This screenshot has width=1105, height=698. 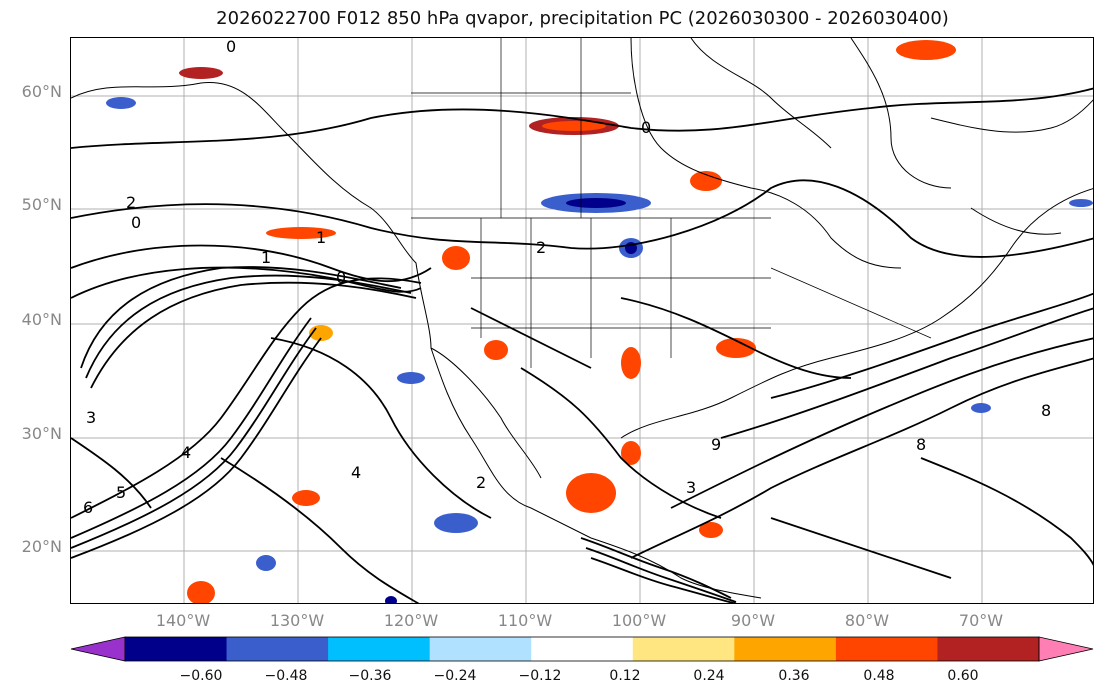 What do you see at coordinates (981, 620) in the screenshot?
I see `lon-label-70w: 70°W` at bounding box center [981, 620].